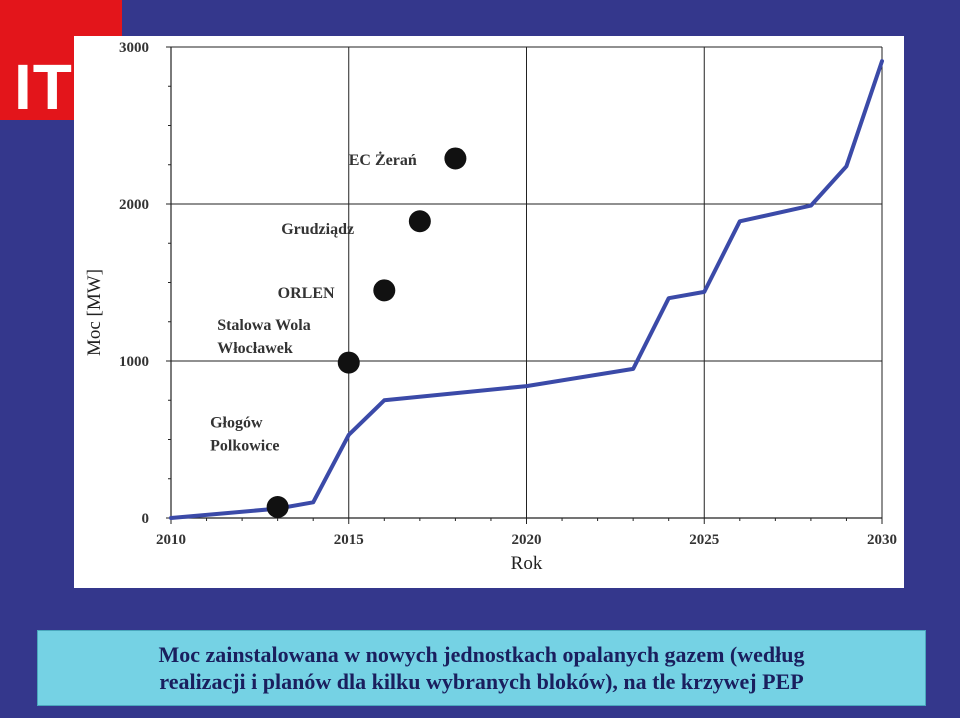 This screenshot has height=718, width=960. I want to click on y-tick-label: 0, so click(146, 519).